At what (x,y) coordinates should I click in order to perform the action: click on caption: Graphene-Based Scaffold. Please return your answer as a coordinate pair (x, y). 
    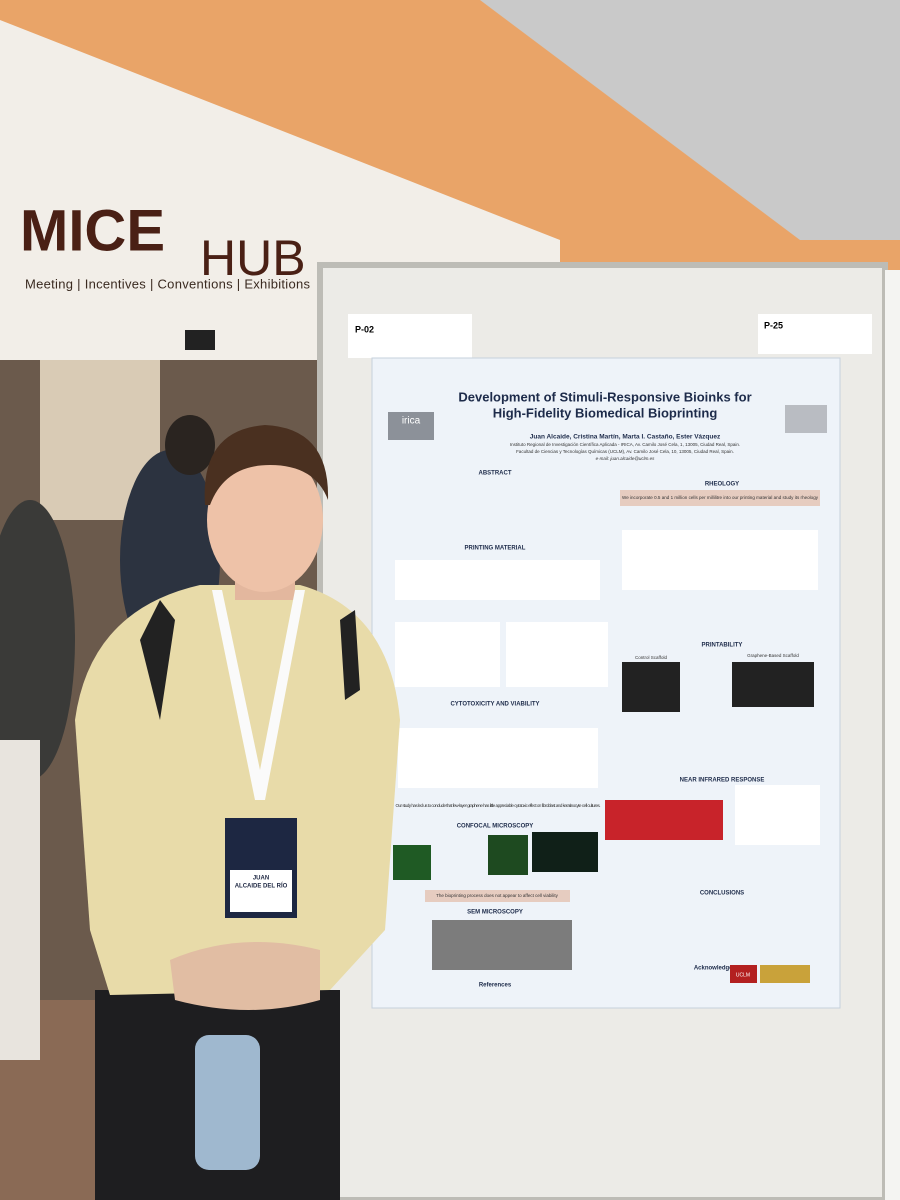
    Looking at the image, I should click on (773, 655).